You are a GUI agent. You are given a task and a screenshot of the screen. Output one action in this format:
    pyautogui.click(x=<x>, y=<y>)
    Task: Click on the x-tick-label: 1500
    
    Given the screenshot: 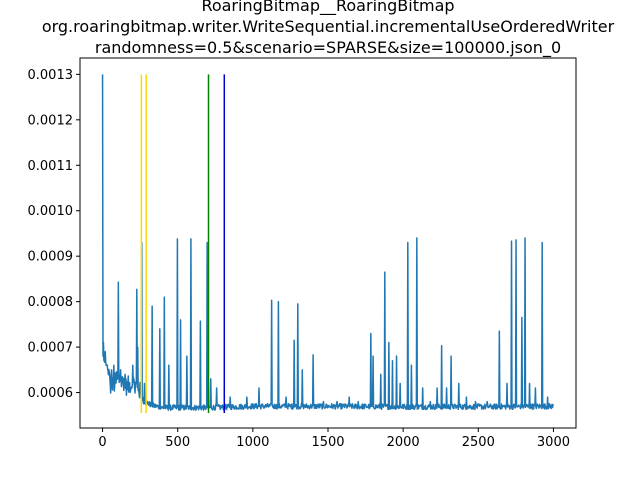 What is the action you would take?
    pyautogui.click(x=327, y=442)
    